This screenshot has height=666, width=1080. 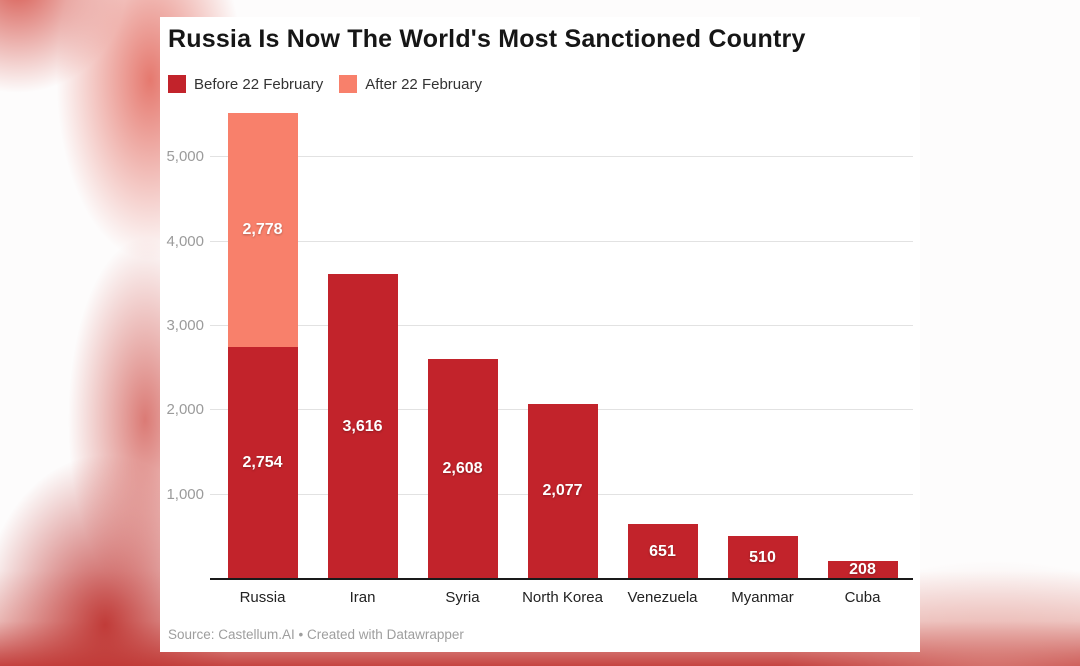 What do you see at coordinates (177, 84) in the screenshot?
I see `legend-swatch-before` at bounding box center [177, 84].